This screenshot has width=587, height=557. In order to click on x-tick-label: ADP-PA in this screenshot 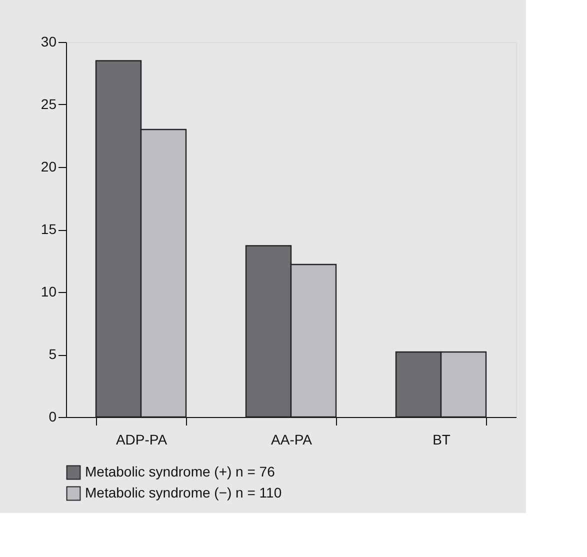, I will do `click(142, 440)`.